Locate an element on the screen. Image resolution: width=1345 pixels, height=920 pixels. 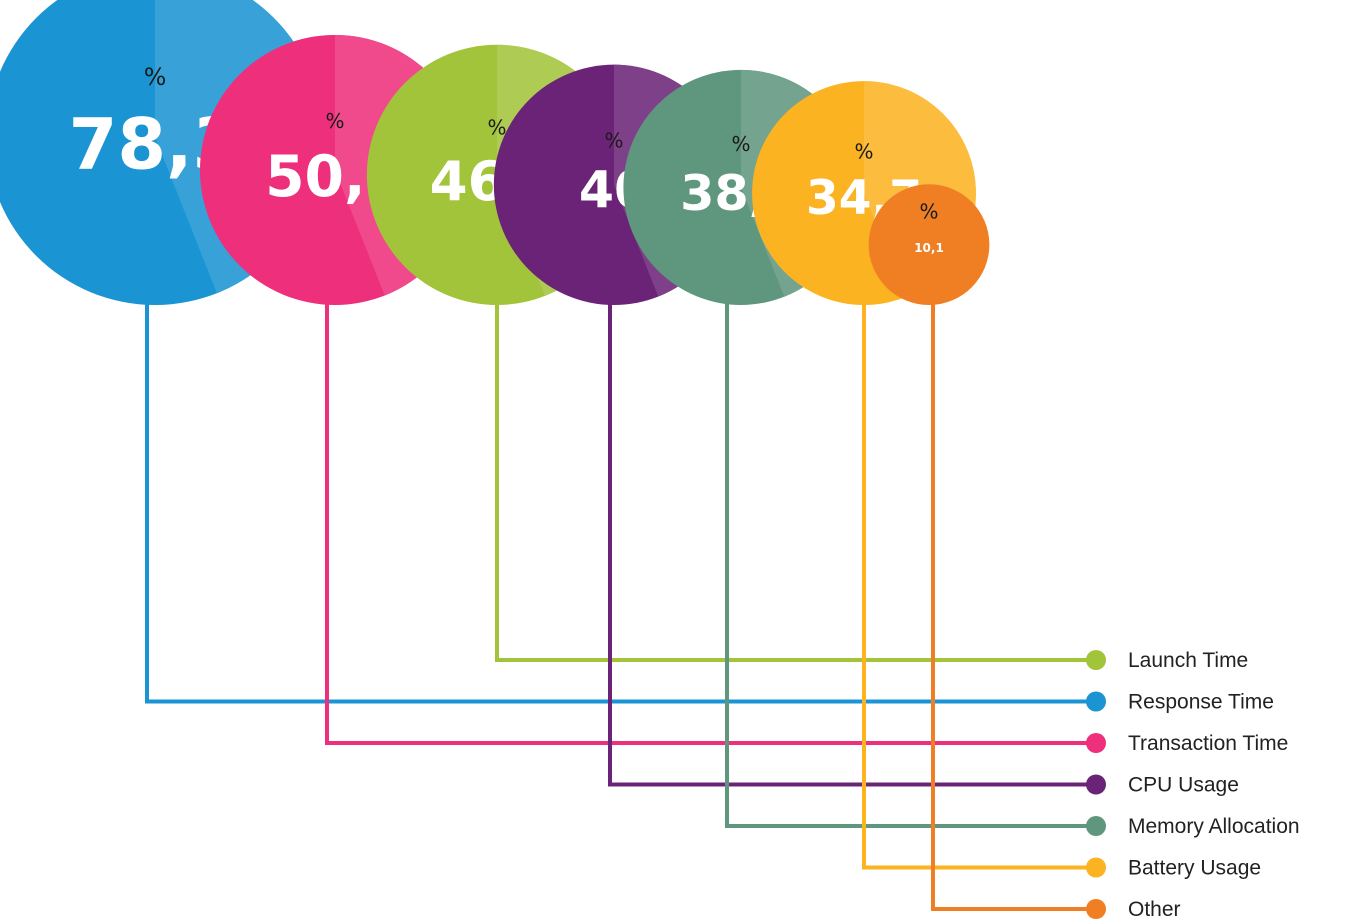
percent-sign-response-time: % is located at coordinates (155, 77).